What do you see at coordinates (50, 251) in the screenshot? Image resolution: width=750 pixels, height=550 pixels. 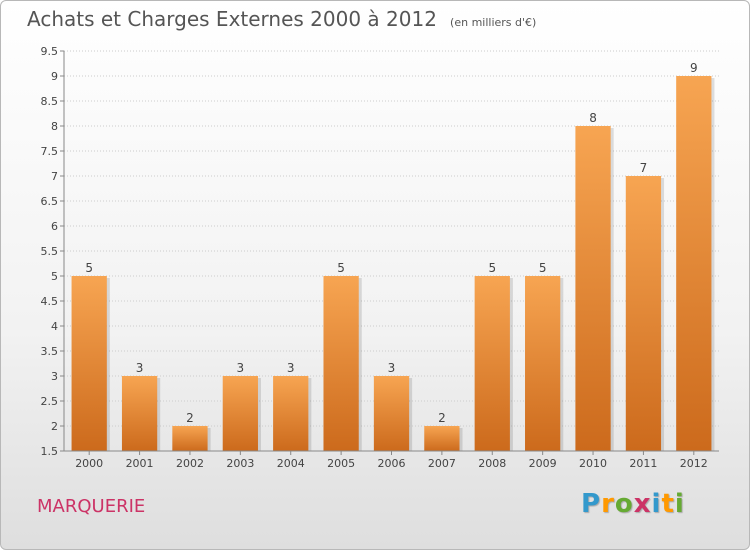 I see `y-tick-label: 5.5` at bounding box center [50, 251].